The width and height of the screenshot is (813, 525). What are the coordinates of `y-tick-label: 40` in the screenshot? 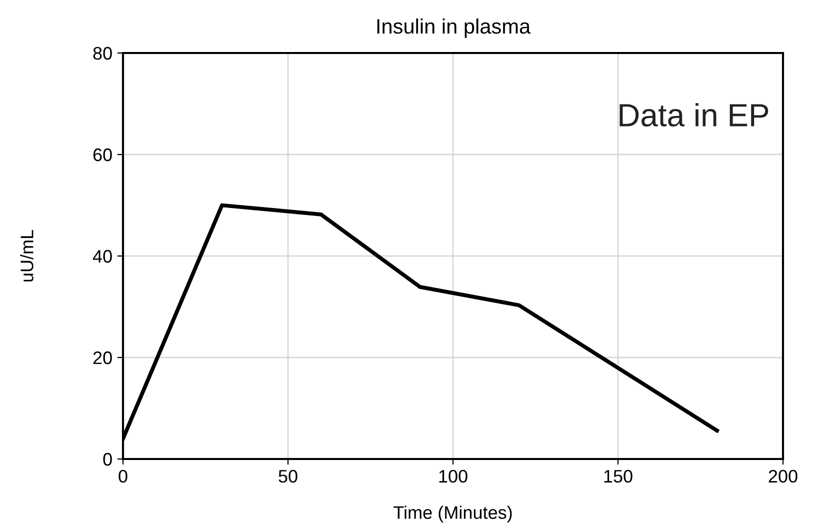 It's located at (102, 256).